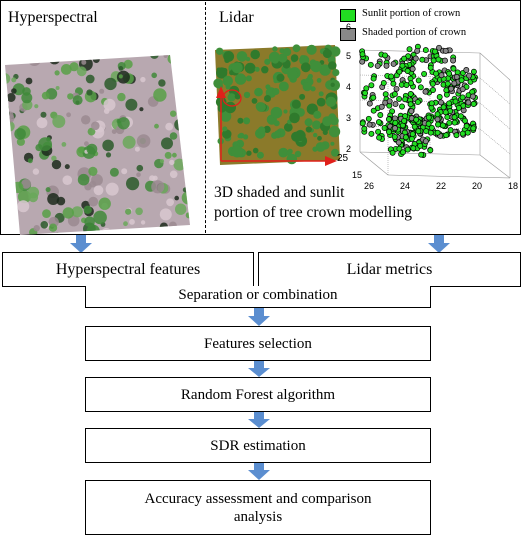  What do you see at coordinates (258, 343) in the screenshot?
I see `features-selection-box: Features selection` at bounding box center [258, 343].